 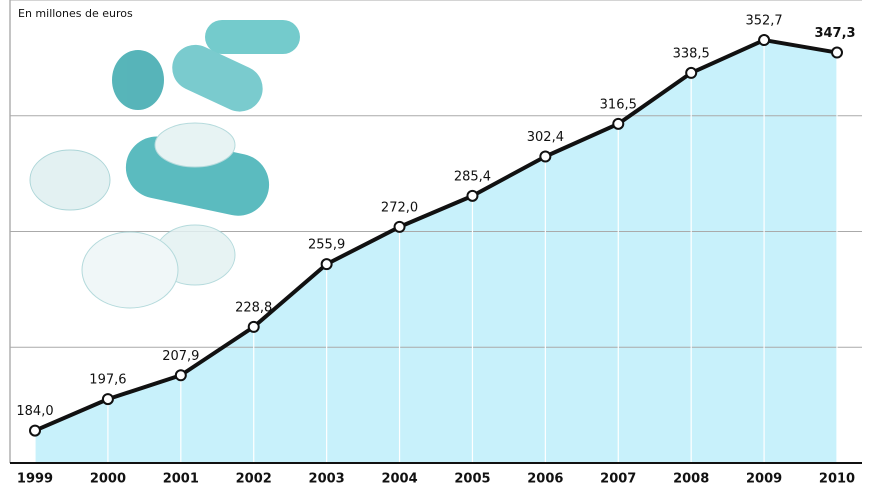 I want to click on x-tick-label: 2002, so click(x=254, y=479).